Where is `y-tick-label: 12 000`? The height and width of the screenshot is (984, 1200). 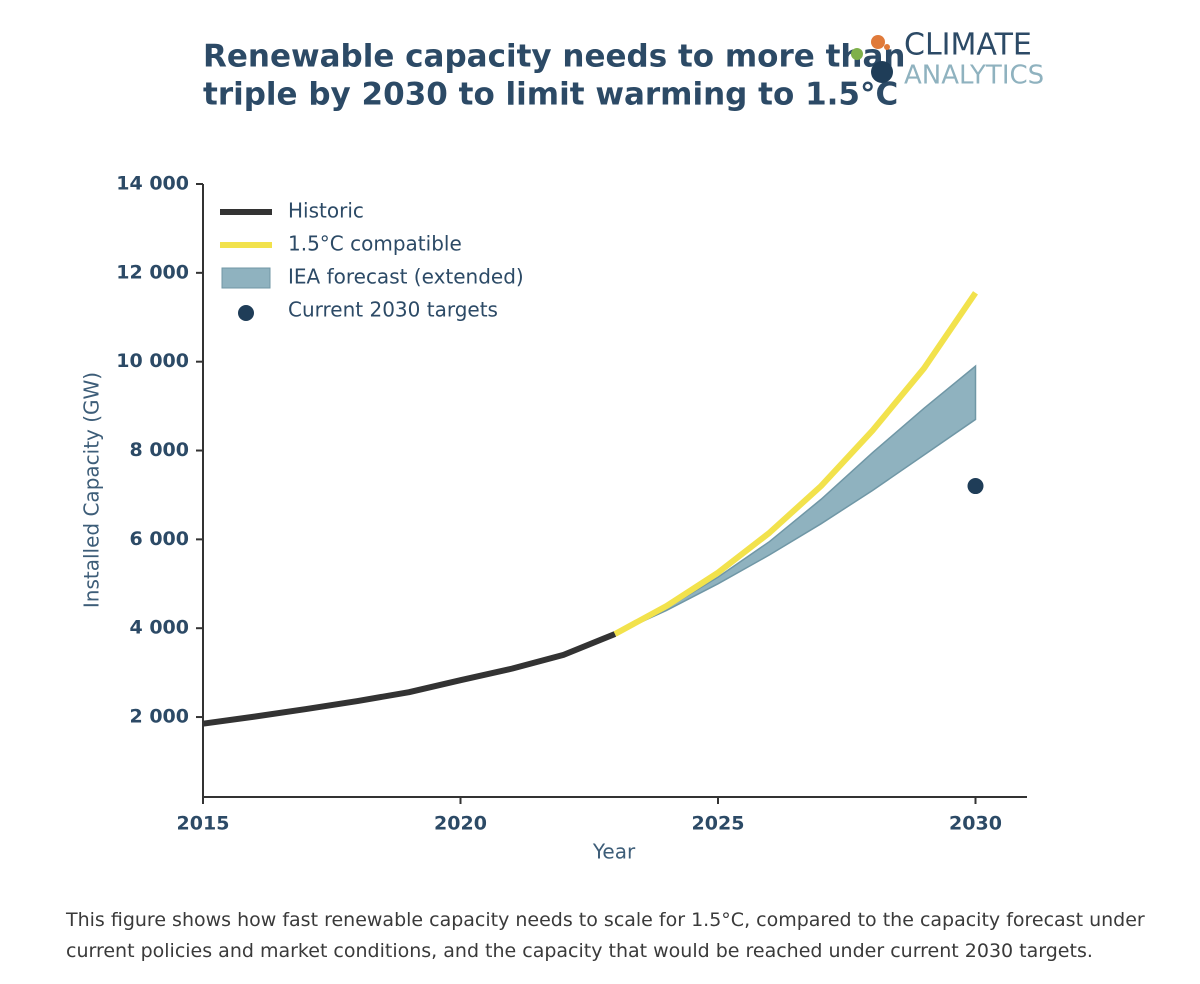 y-tick-label: 12 000 is located at coordinates (152, 272).